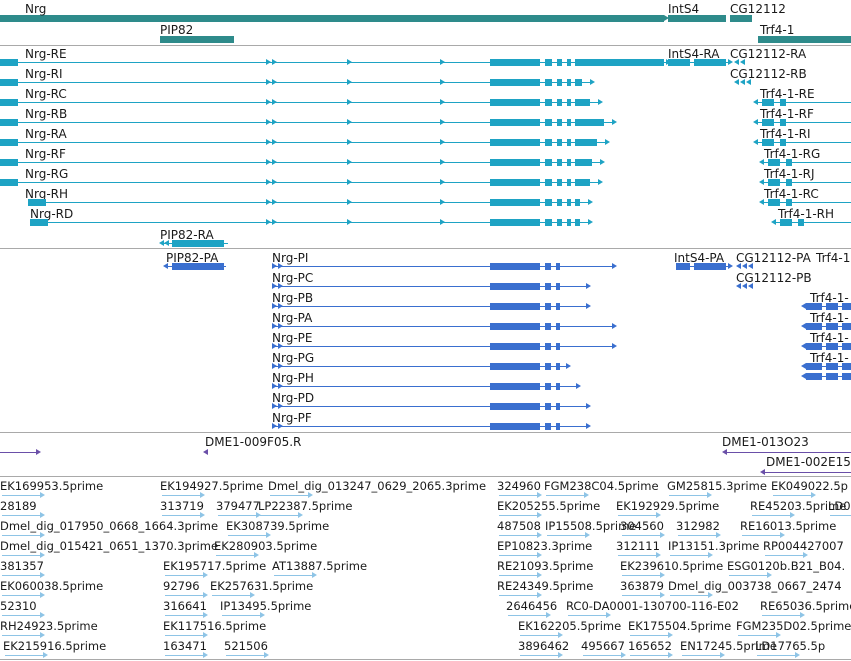 This screenshot has height=661, width=851. I want to click on est-label: Dmel_dig_003738_0667_2474, so click(755, 586).